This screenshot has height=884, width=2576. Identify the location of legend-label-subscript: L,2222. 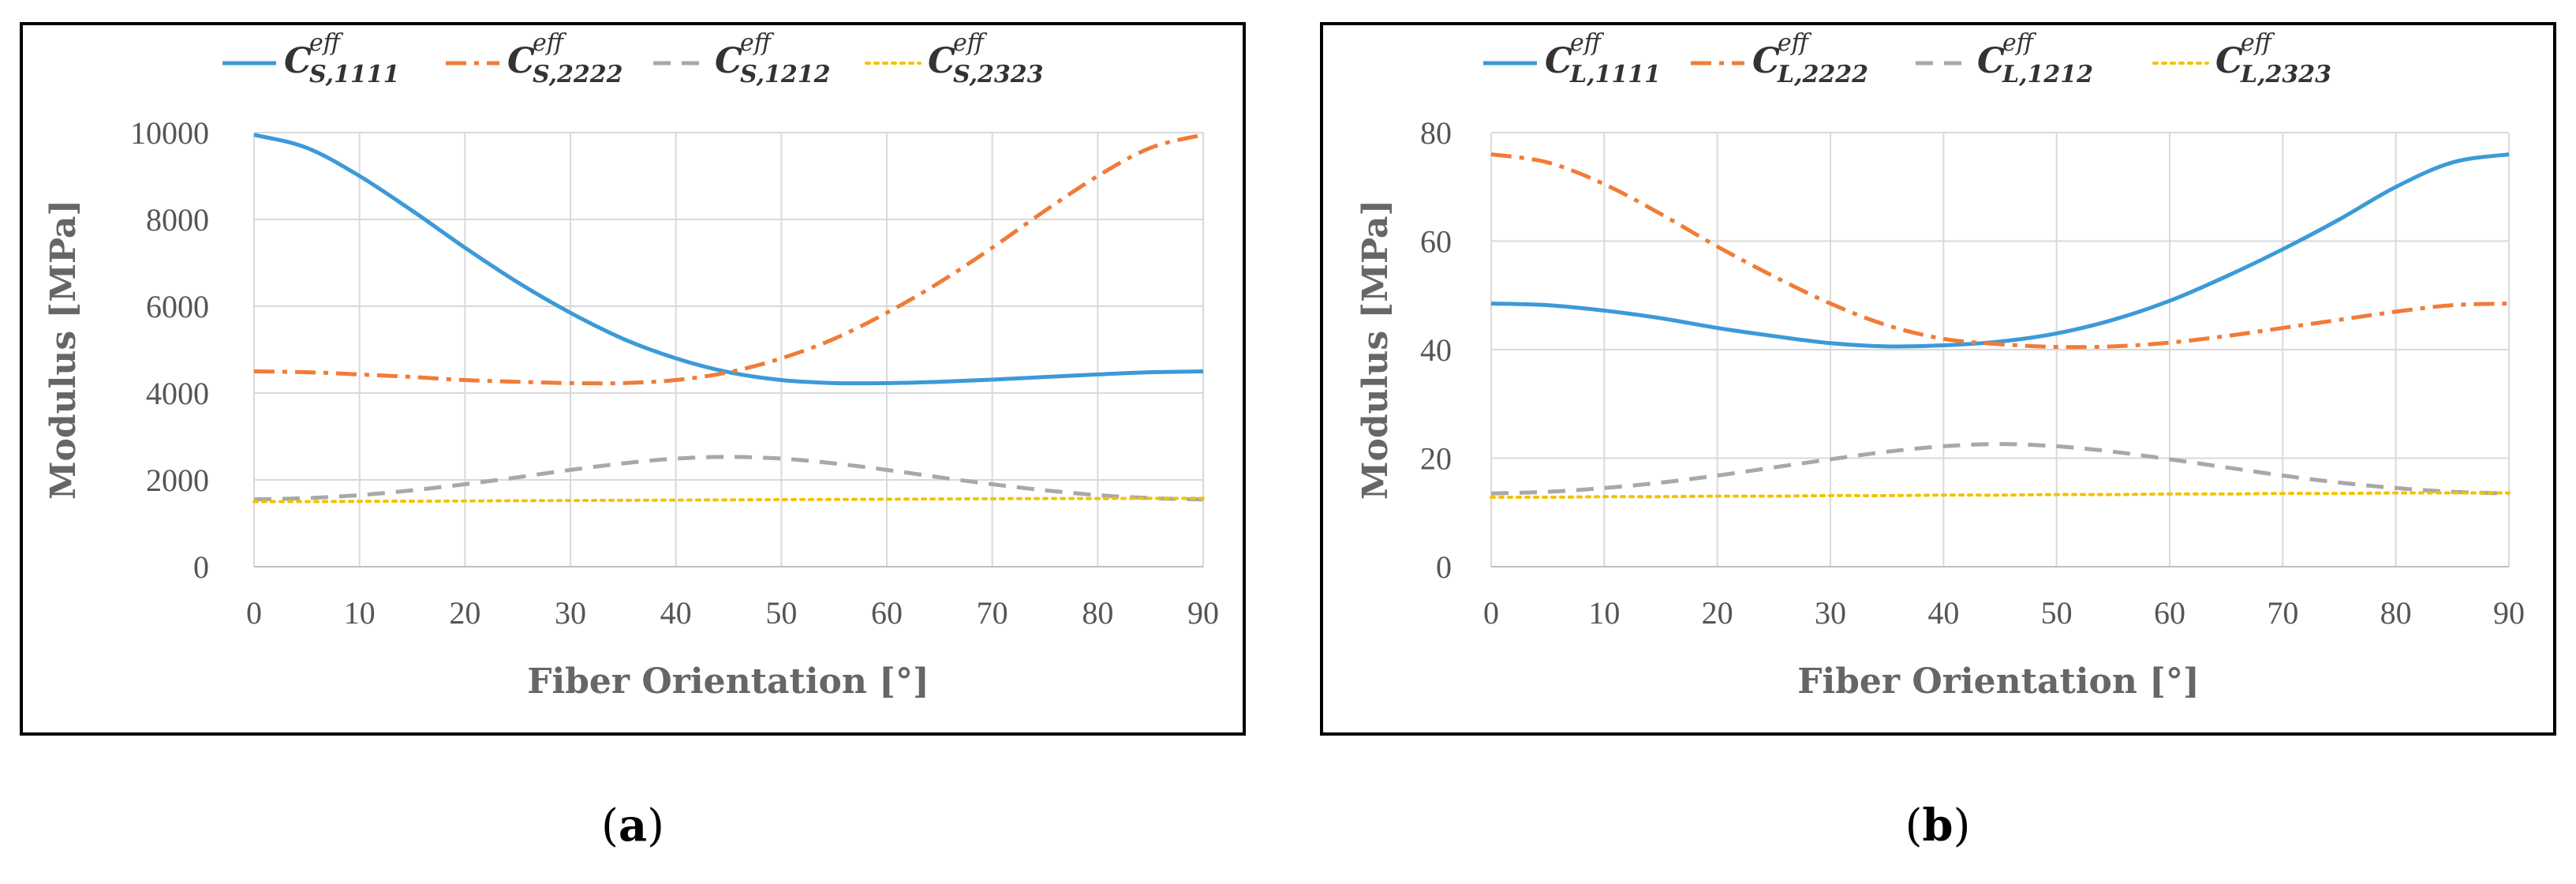
(1823, 74).